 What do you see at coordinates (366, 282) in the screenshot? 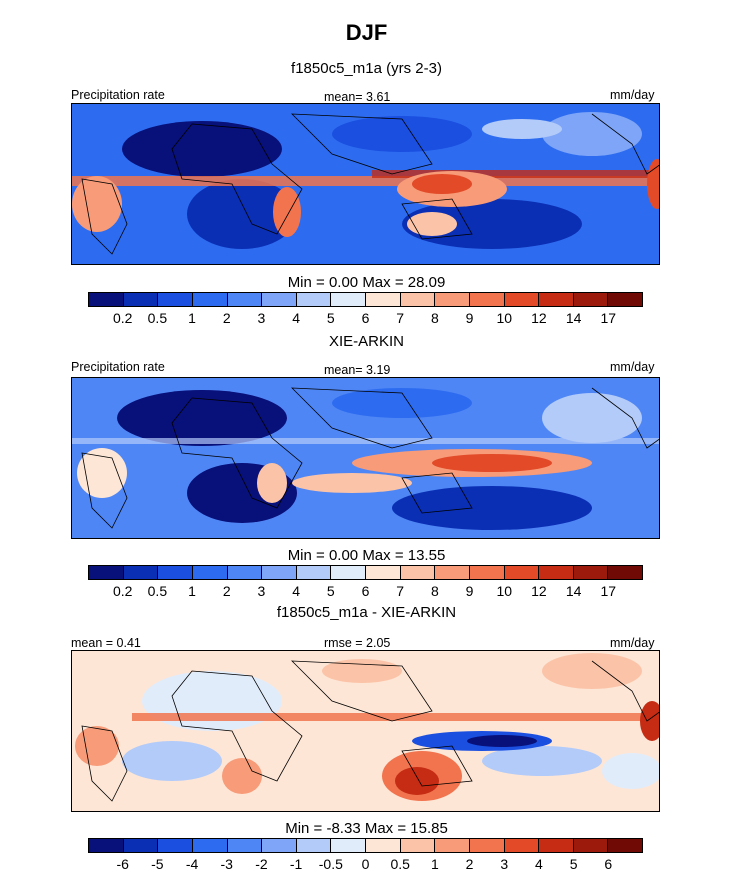
I see `panel-model-minmax: Min = 0.00 Max = 28.09` at bounding box center [366, 282].